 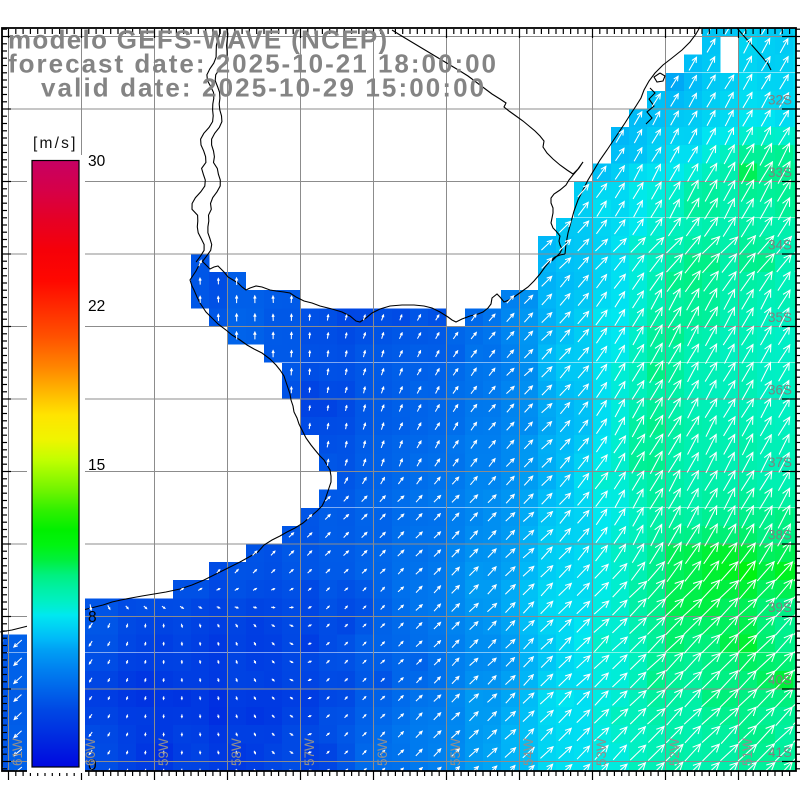 What do you see at coordinates (780, 607) in the screenshot?
I see `svg-text: 39S` at bounding box center [780, 607].